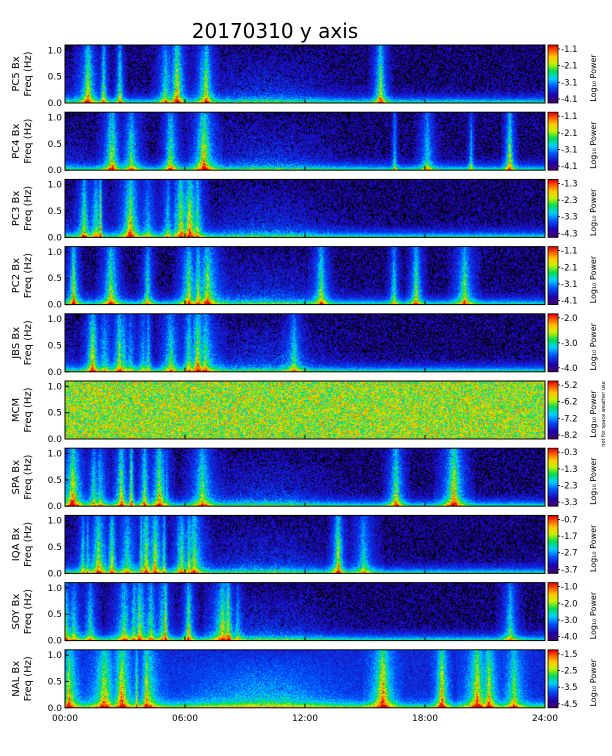 The image size is (612, 756). I want to click on panel-station-label: PC5 Bx, so click(16, 73).